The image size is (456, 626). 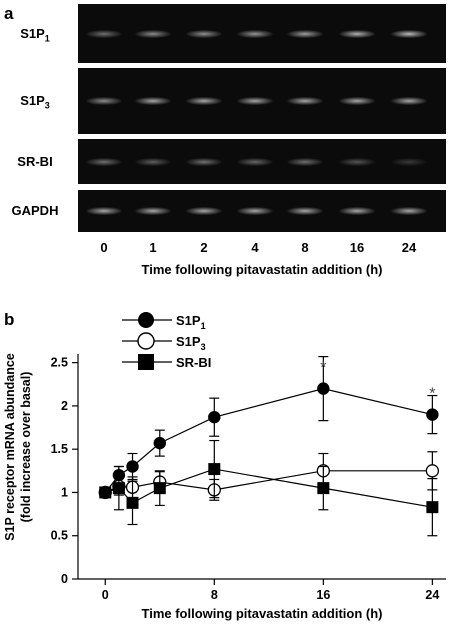 What do you see at coordinates (153, 247) in the screenshot?
I see `lane-label: 1` at bounding box center [153, 247].